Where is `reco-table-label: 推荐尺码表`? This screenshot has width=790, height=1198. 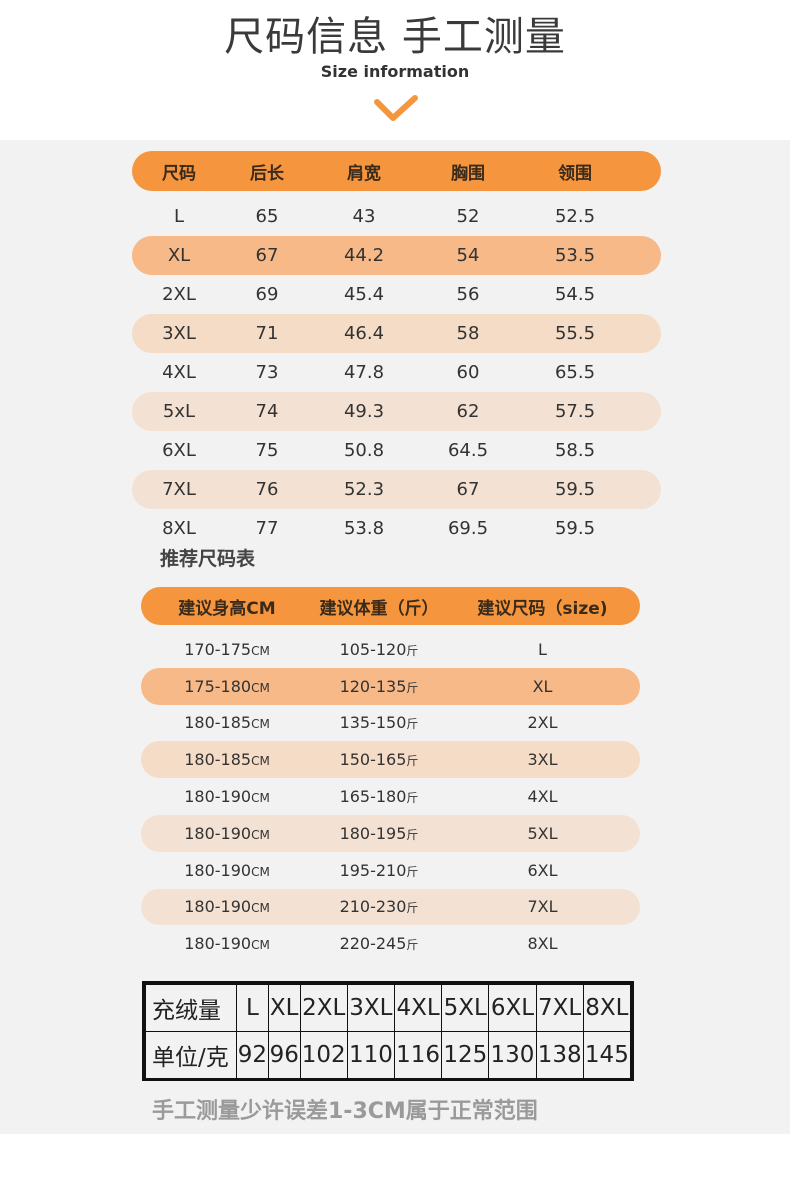 reco-table-label: 推荐尺码表 is located at coordinates (208, 559).